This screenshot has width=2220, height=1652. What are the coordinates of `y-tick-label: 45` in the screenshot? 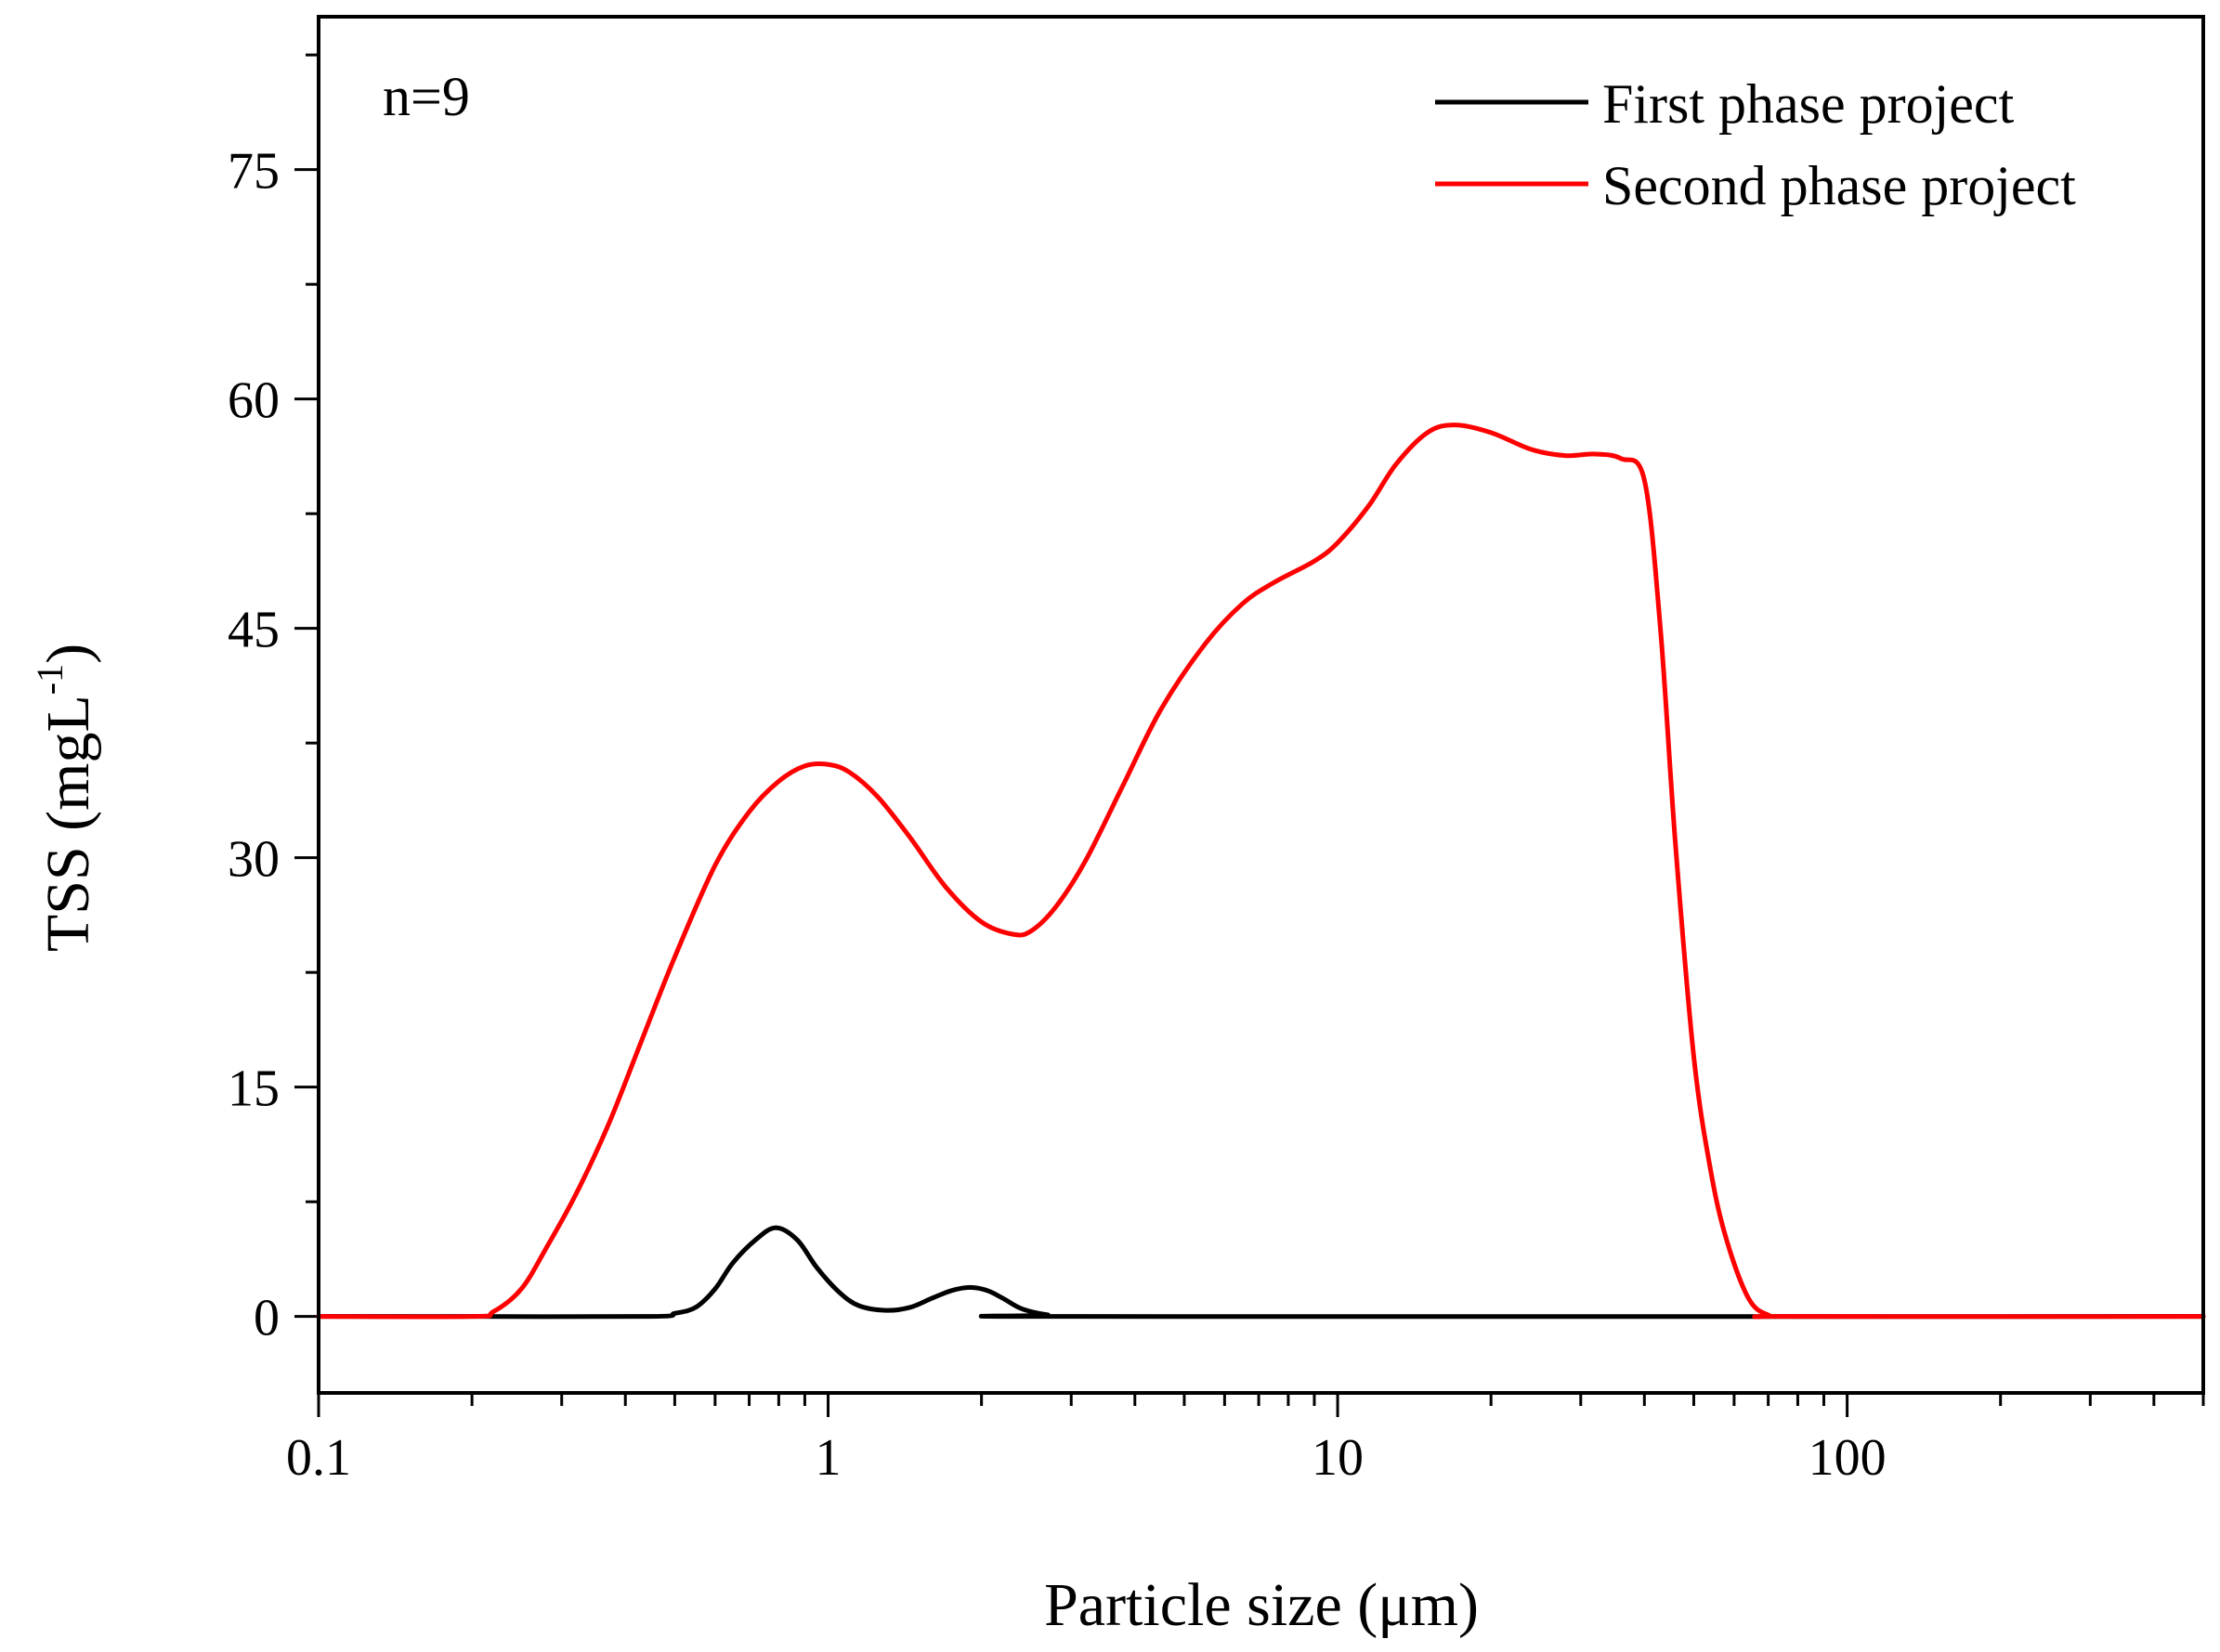 It's located at (254, 631).